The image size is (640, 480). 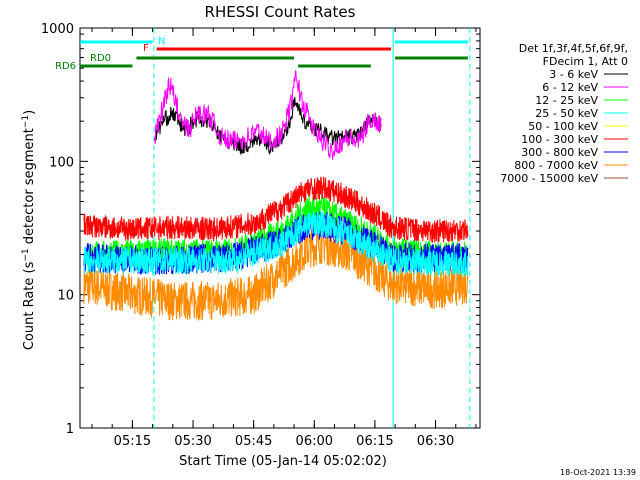 What do you see at coordinates (563, 126) in the screenshot?
I see `legend-label-4: 50 - 100 keV` at bounding box center [563, 126].